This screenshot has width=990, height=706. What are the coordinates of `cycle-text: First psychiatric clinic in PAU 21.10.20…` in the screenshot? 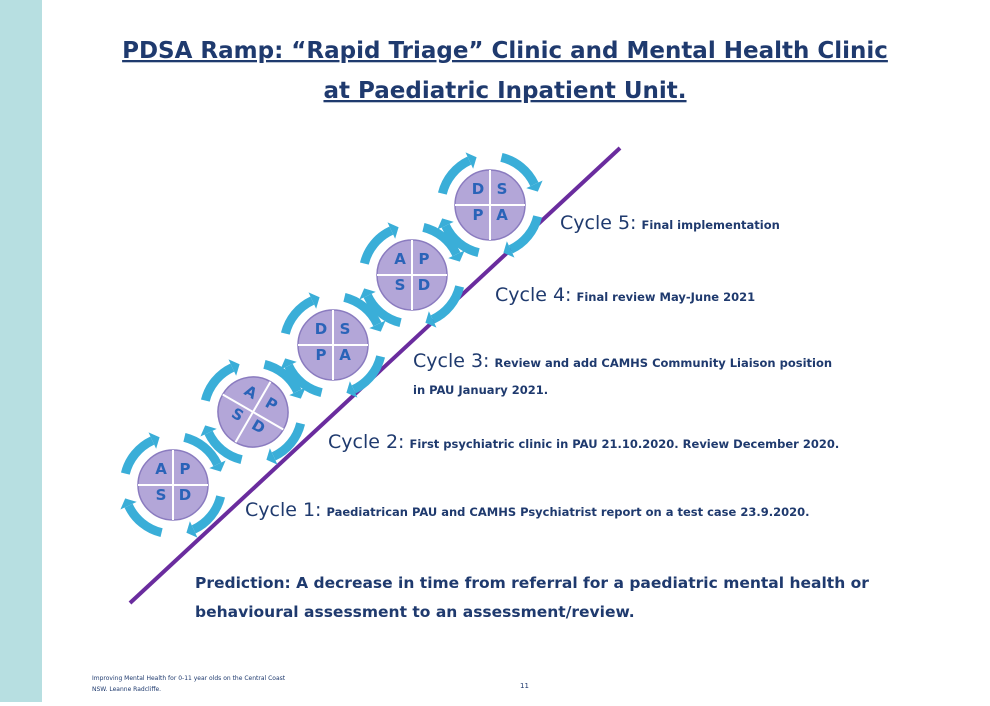 It's located at (624, 444).